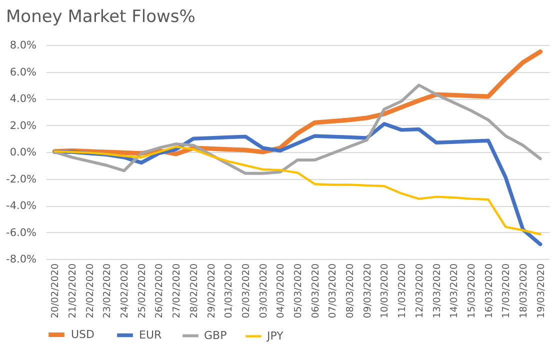 The image size is (560, 348). I want to click on x-tick-label: 12/03/2020, so click(420, 291).